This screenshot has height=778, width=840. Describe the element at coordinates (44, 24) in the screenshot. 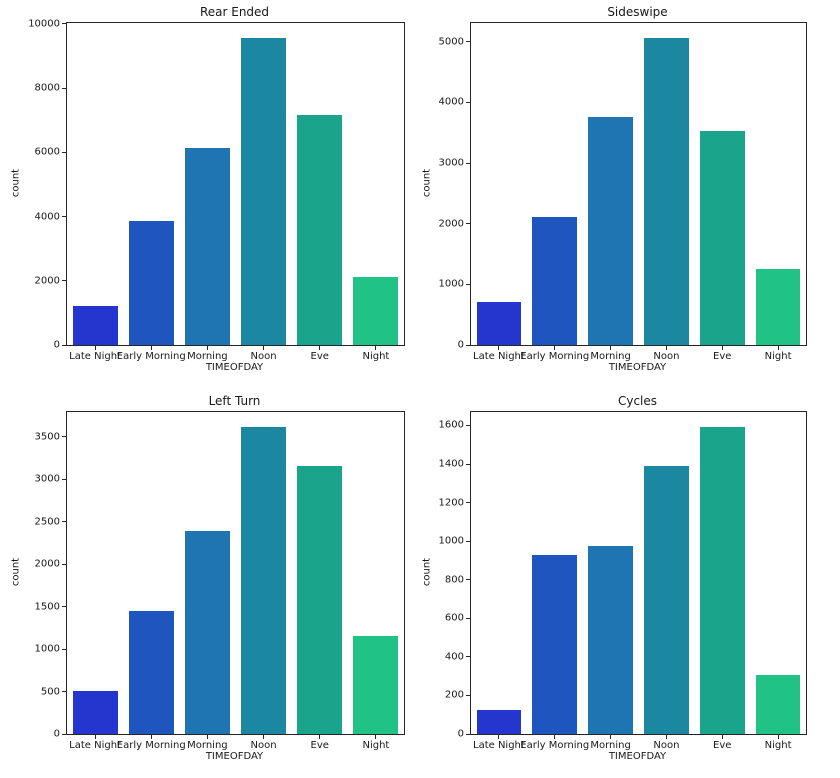

I see `y-tick-label: 10000` at that location.